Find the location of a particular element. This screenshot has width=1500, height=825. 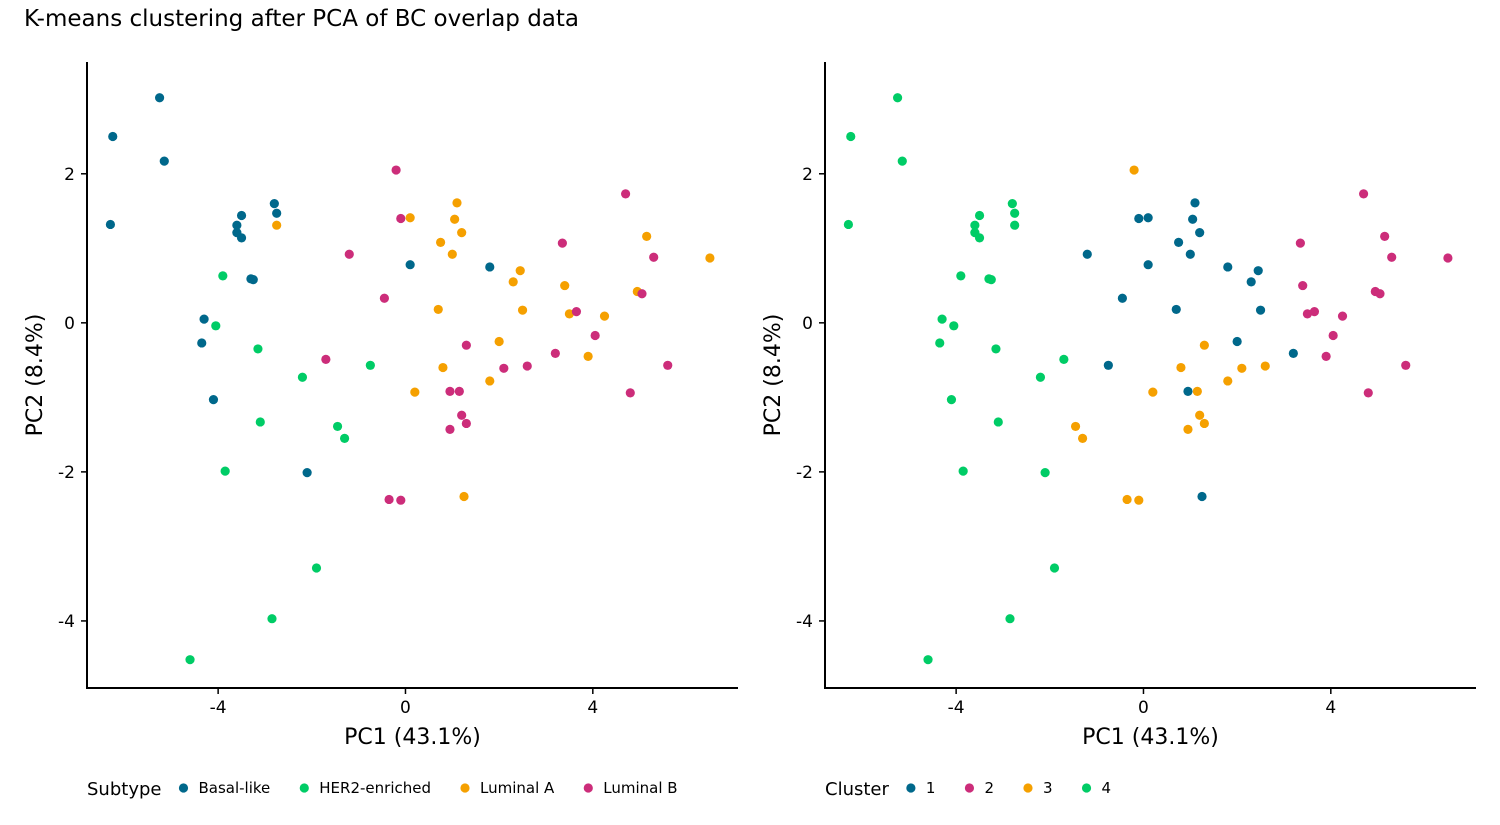

panel1-y-tick-label: 0 is located at coordinates (69, 324).